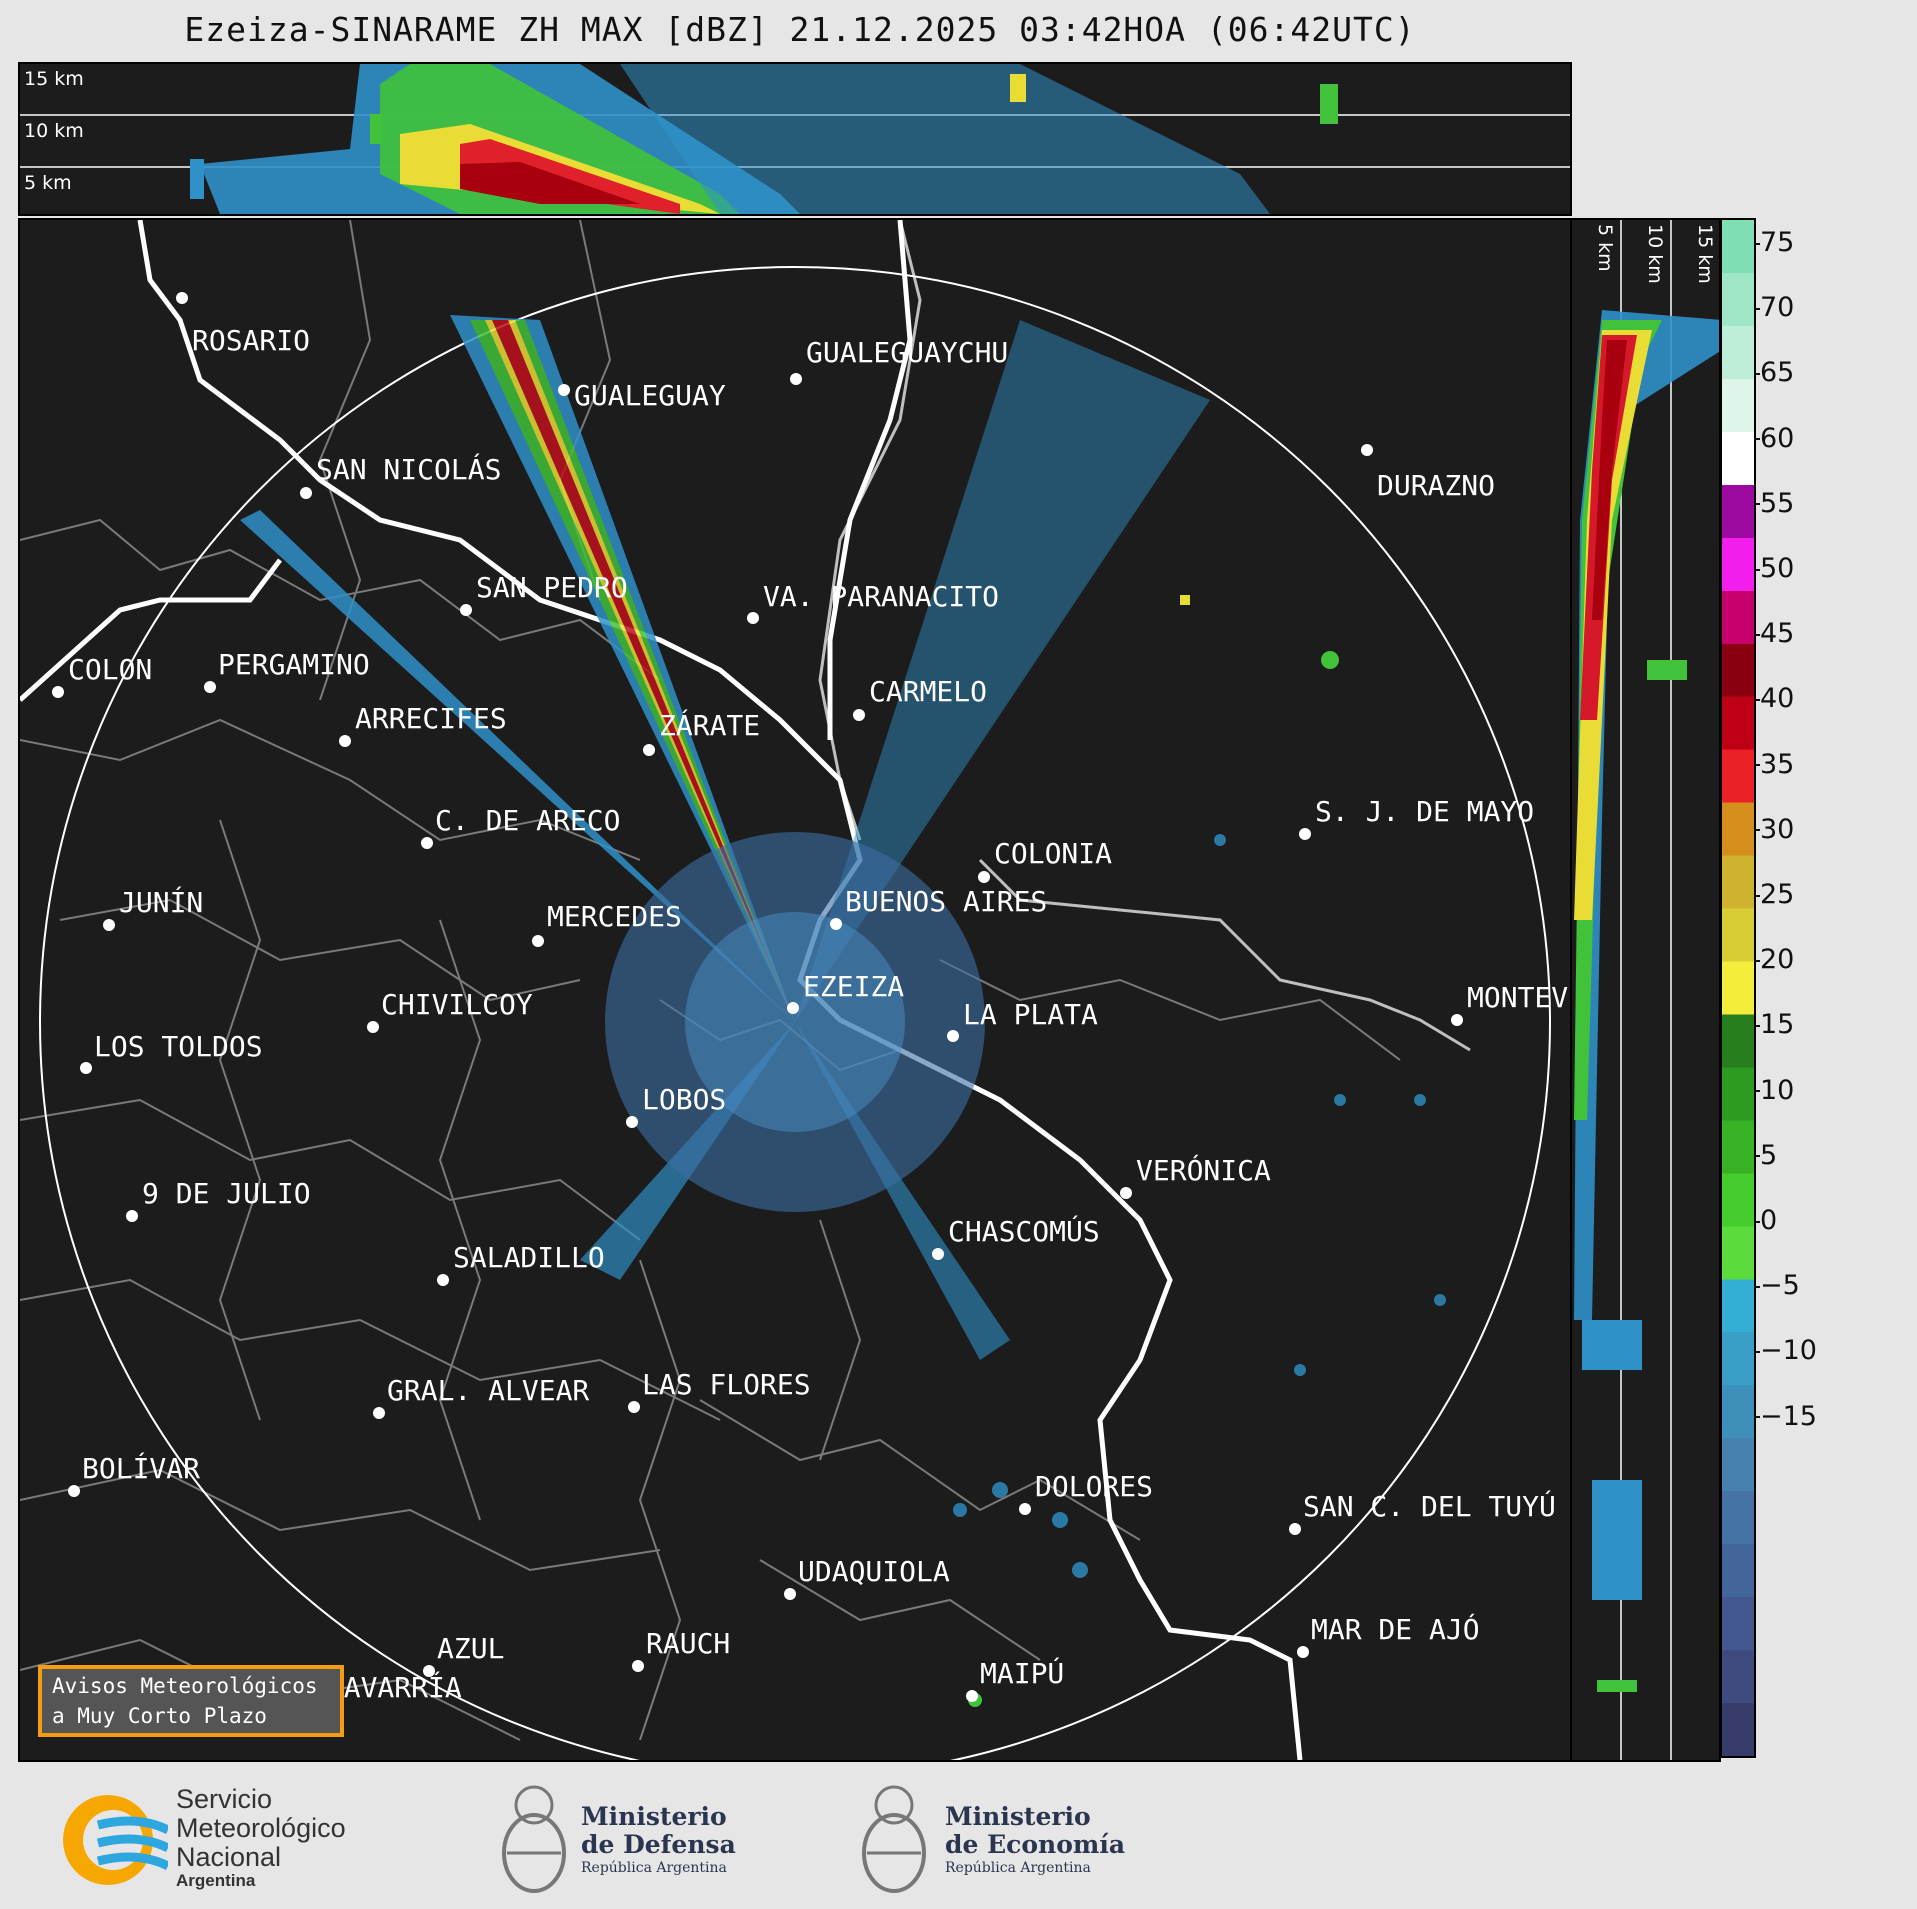 The image size is (1917, 1909). Describe the element at coordinates (1022, 1673) in the screenshot. I see `city-label-maipu: MAIPÚ` at that location.